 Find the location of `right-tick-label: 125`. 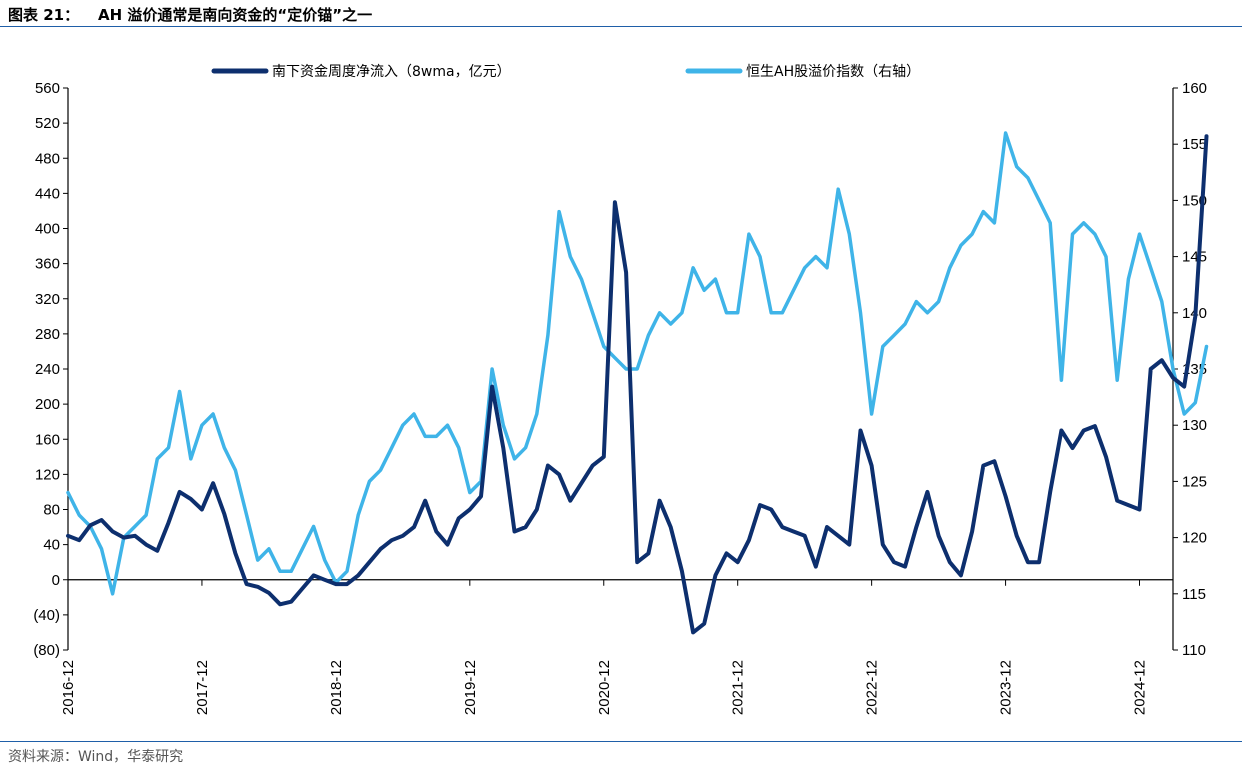

right-tick-label: 125 is located at coordinates (1194, 481).